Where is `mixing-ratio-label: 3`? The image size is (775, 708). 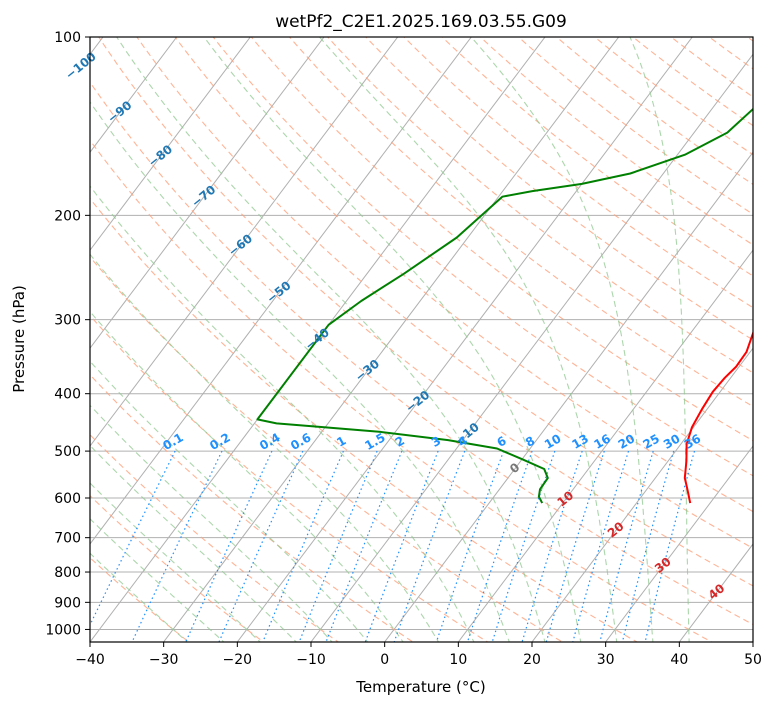
mixing-ratio-label: 3 is located at coordinates (436, 441).